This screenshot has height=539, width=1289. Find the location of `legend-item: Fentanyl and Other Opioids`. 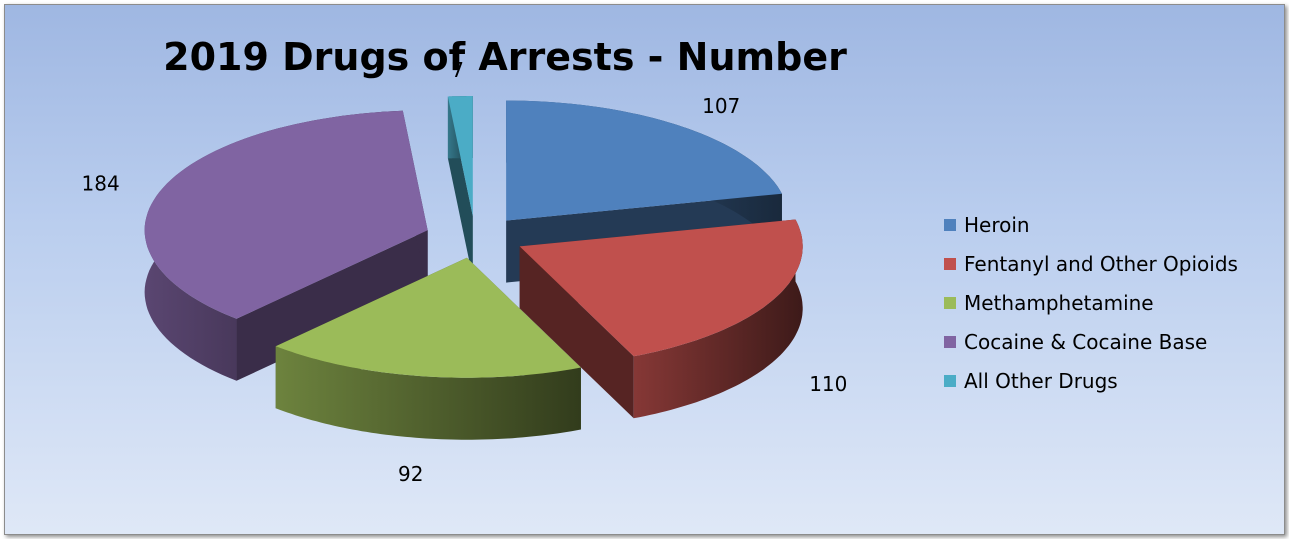

legend-item: Fentanyl and Other Opioids is located at coordinates (1091, 263).